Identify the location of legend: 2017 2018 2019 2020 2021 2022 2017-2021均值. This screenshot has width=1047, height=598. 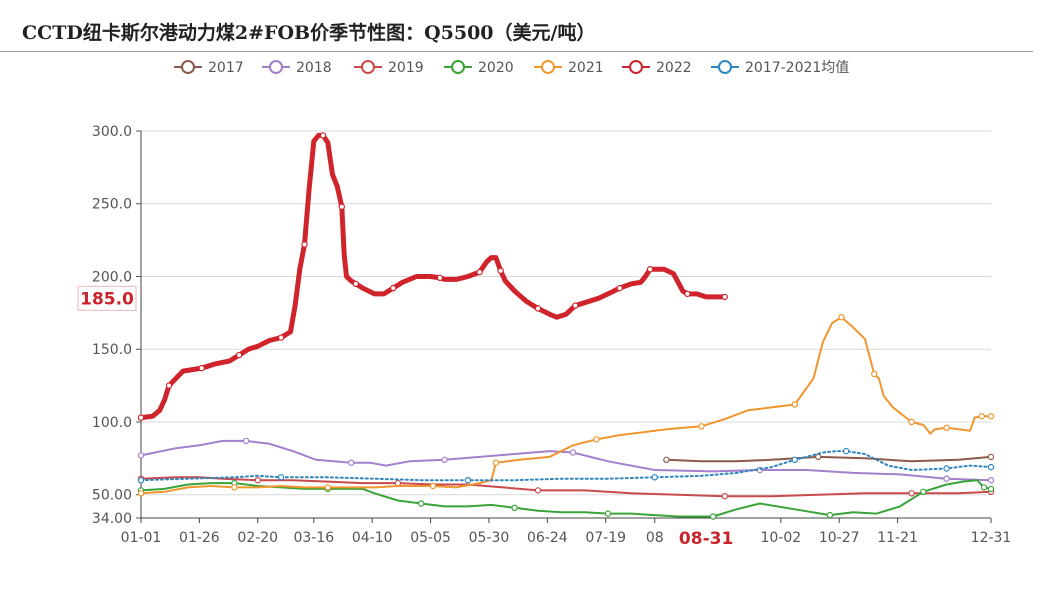
(511, 68).